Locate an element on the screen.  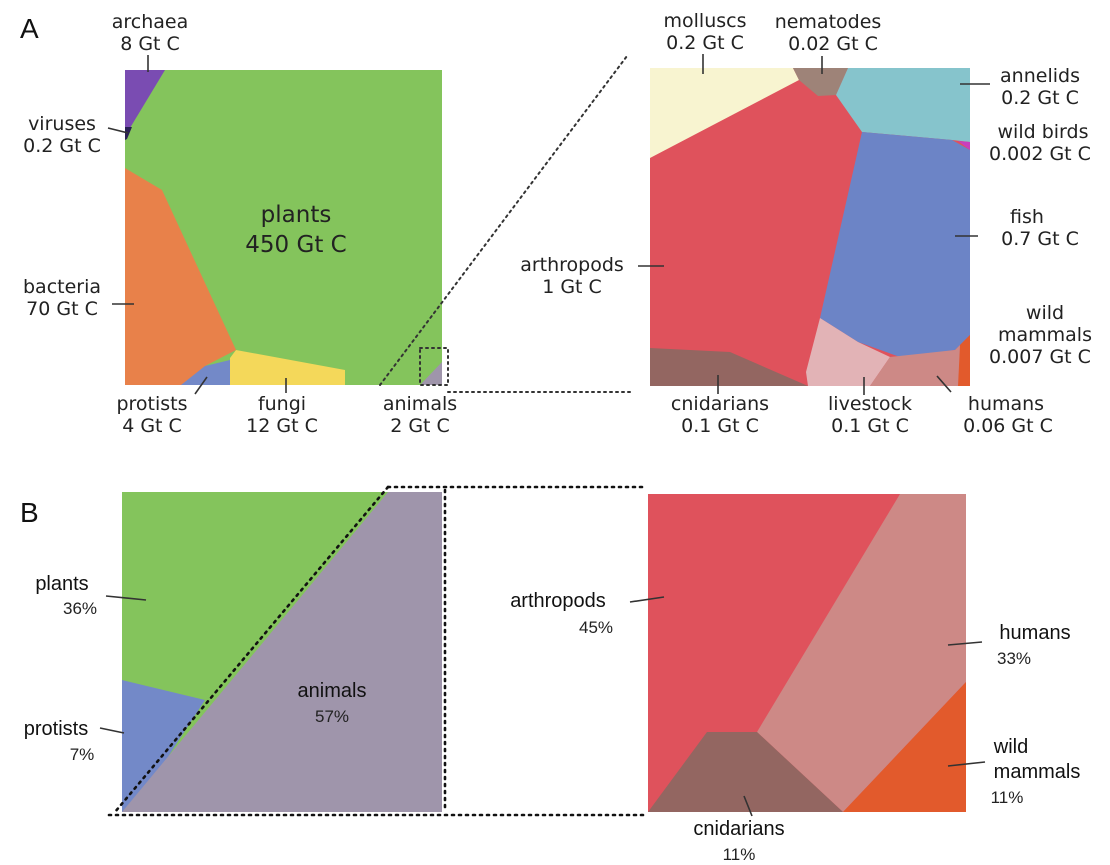
label-wild-birds: wild birds is located at coordinates (1043, 132).